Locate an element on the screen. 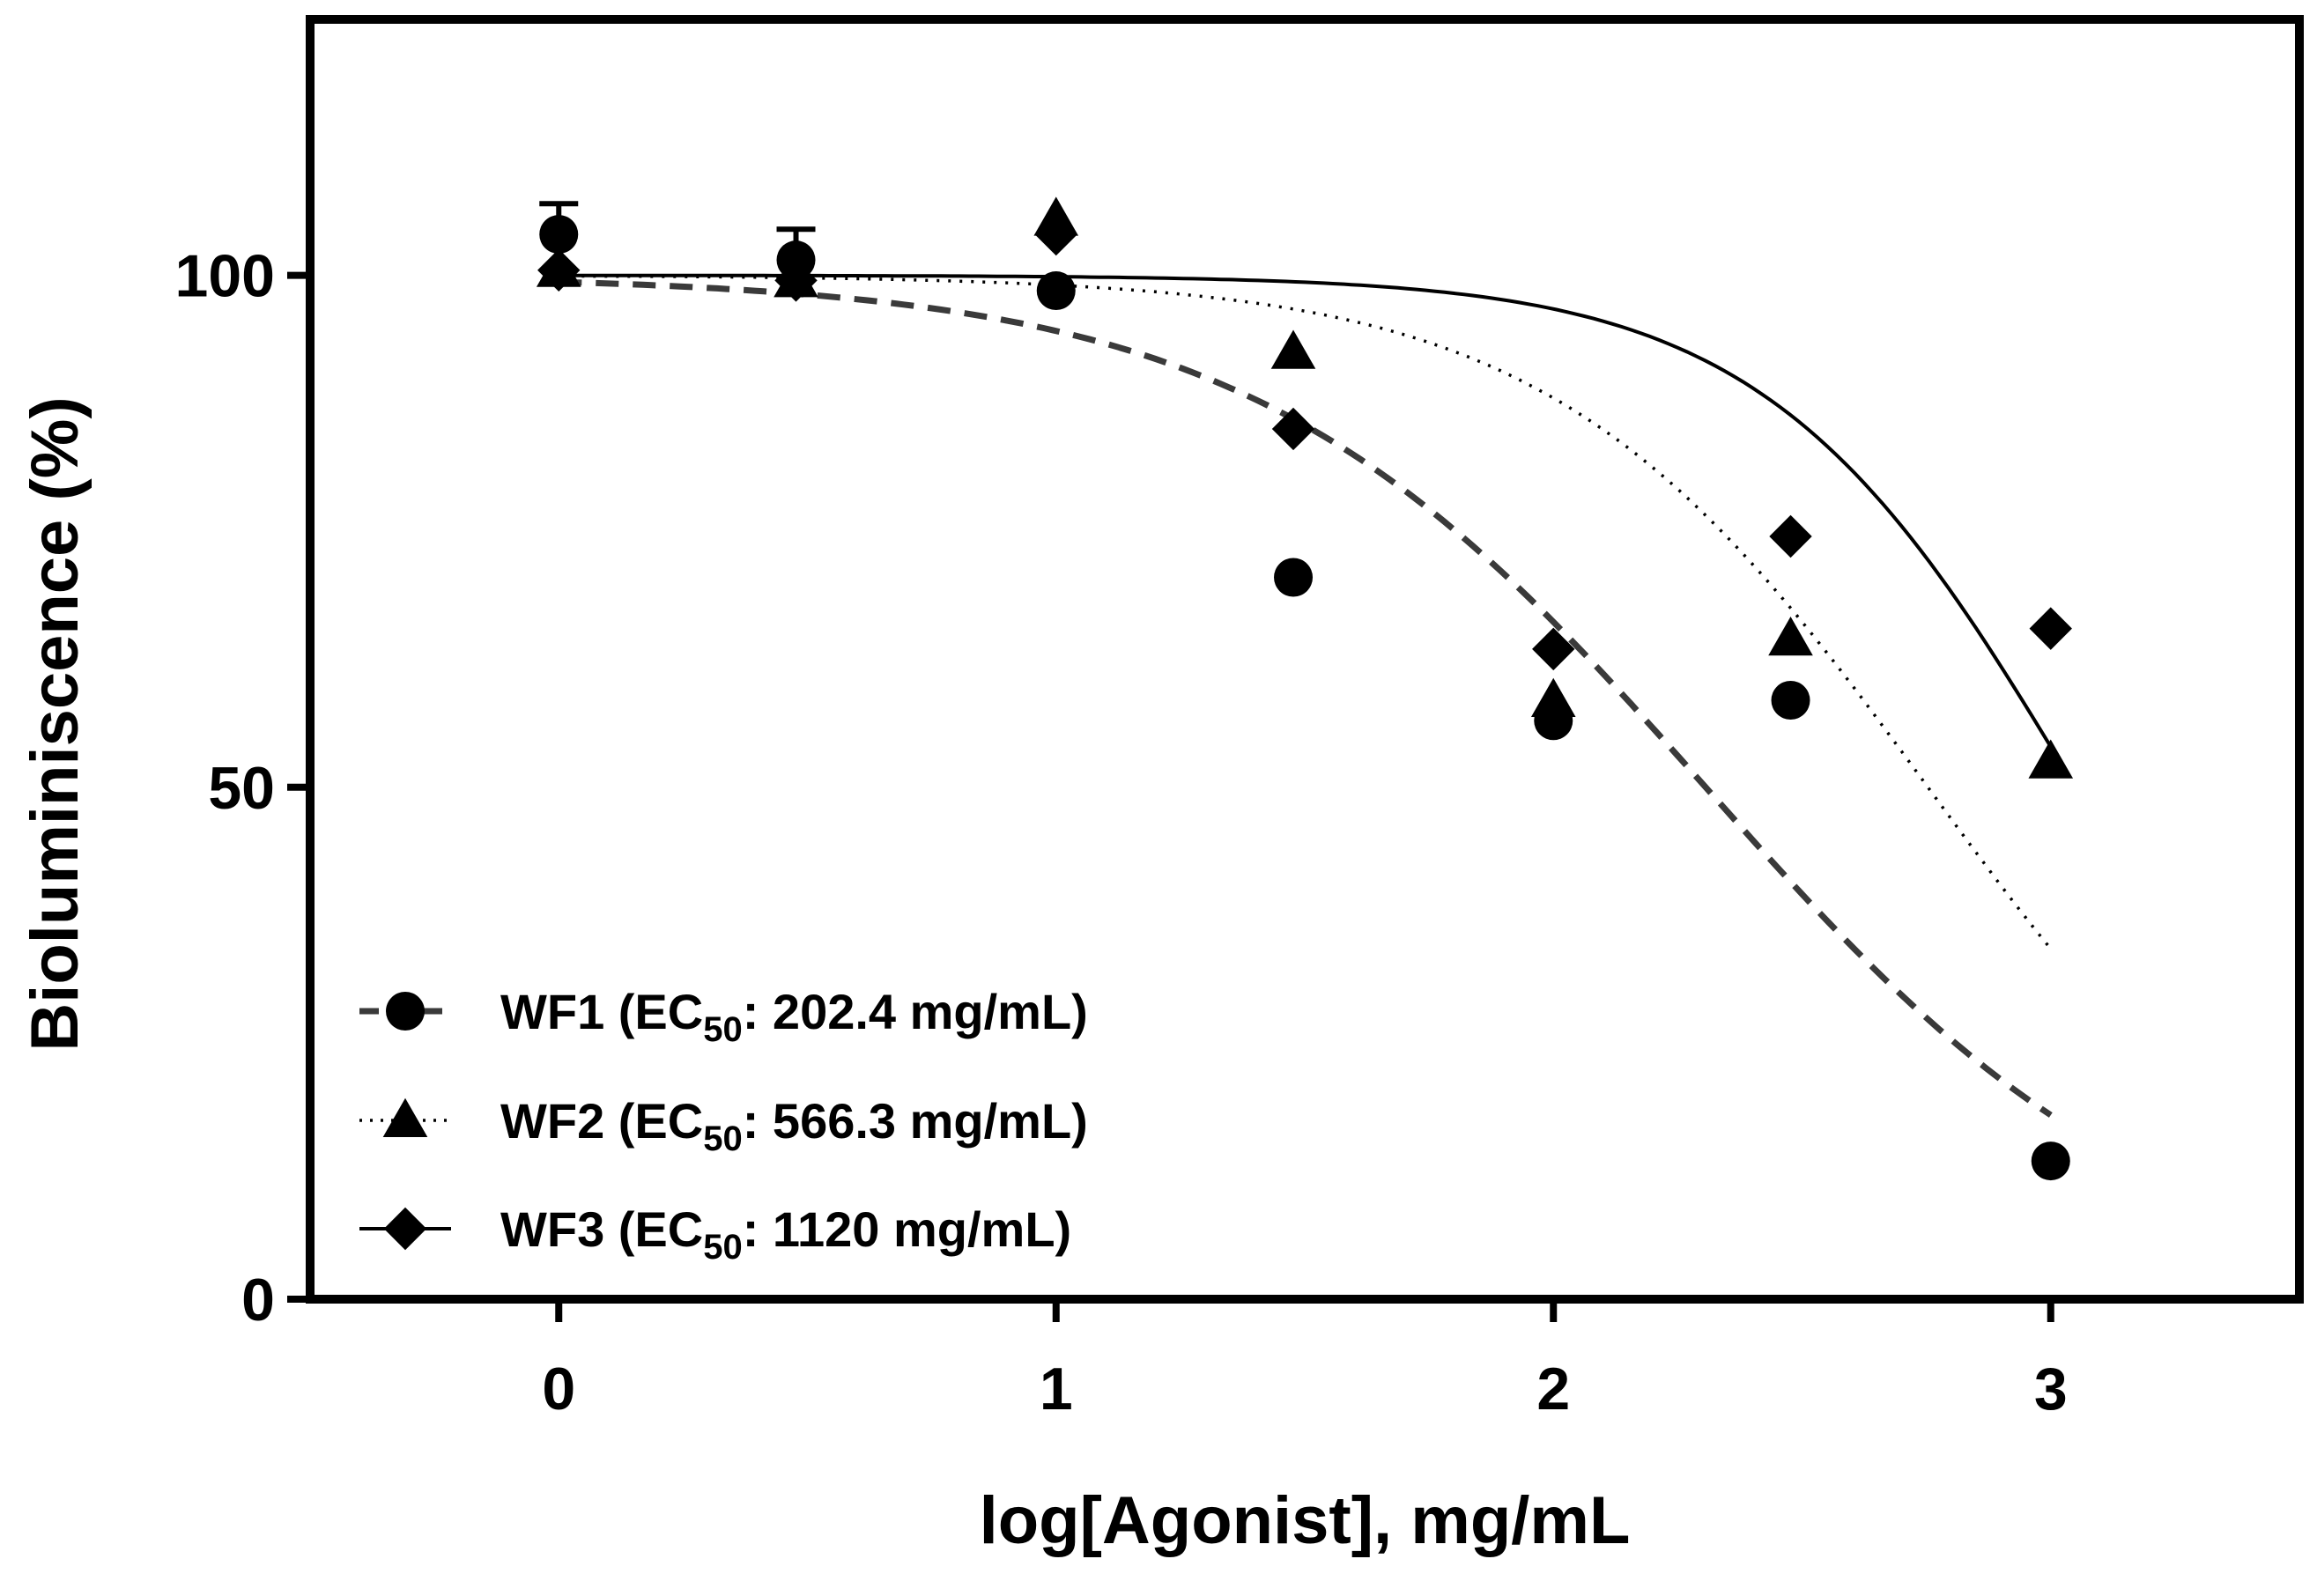 This screenshot has height=1596, width=2317. legend-label-wf3: WF3 (EC50: 1120 mg/mL) is located at coordinates (785, 1234).